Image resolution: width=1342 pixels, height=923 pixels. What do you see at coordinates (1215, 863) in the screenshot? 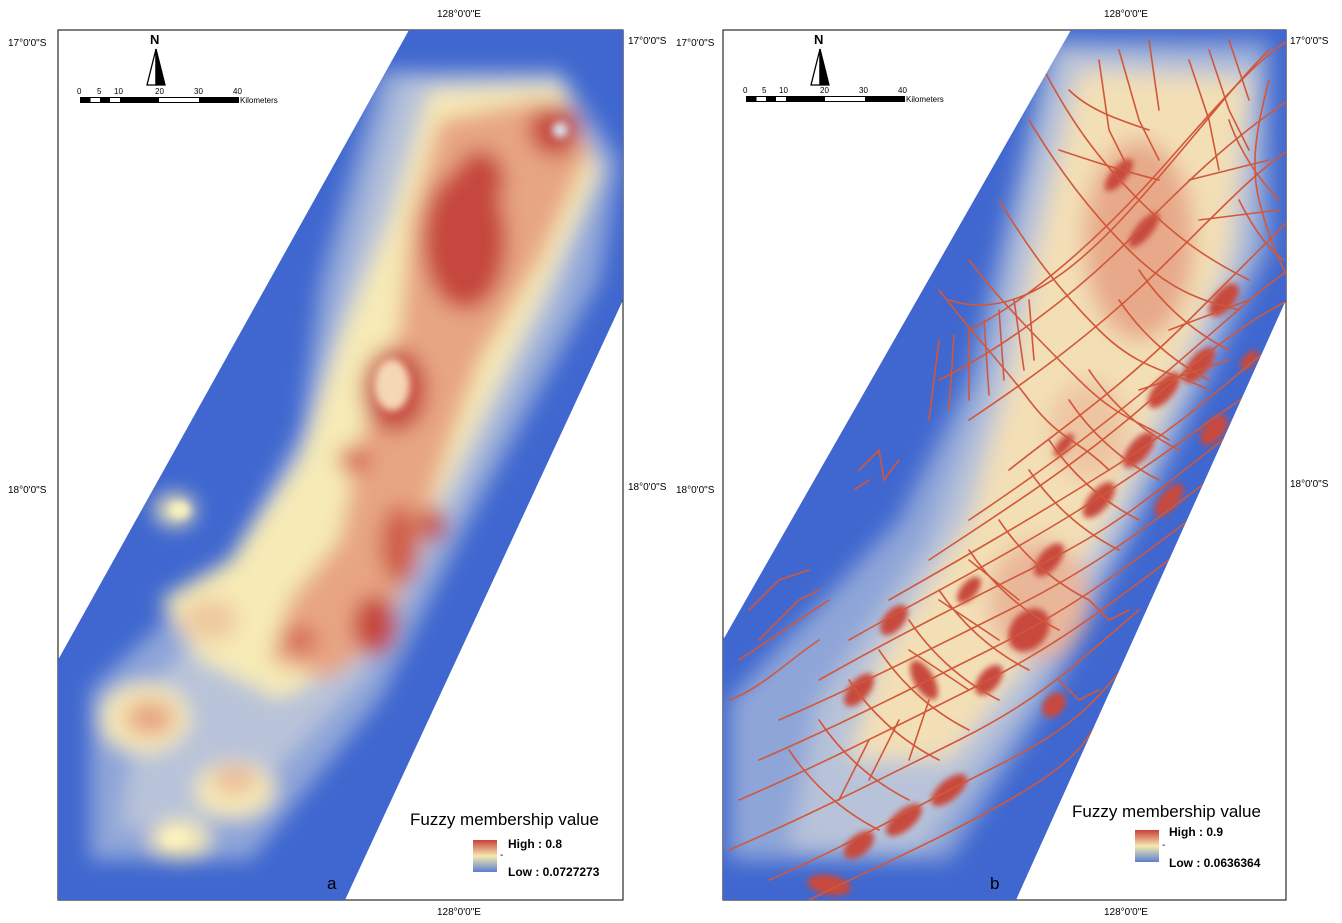
I see `legend-low-label: Low : 0.0636364` at bounding box center [1215, 863].